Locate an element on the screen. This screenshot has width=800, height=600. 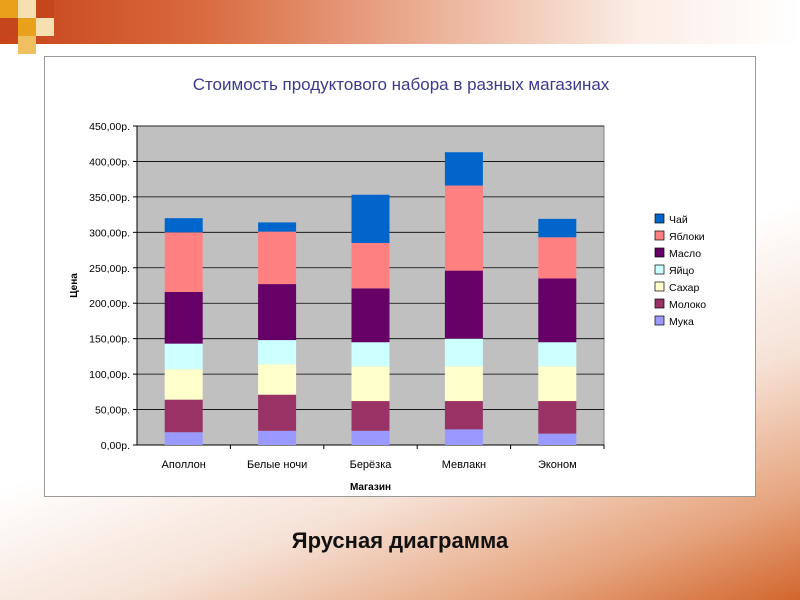
y-tick-label: 150,00р. is located at coordinates (109, 340).